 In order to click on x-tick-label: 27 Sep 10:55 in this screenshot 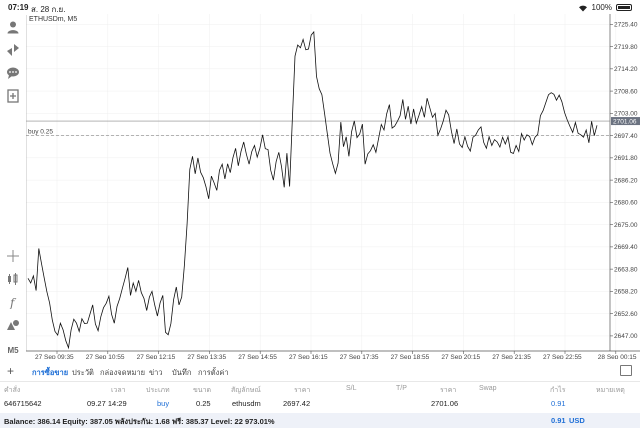, I will do `click(105, 356)`.